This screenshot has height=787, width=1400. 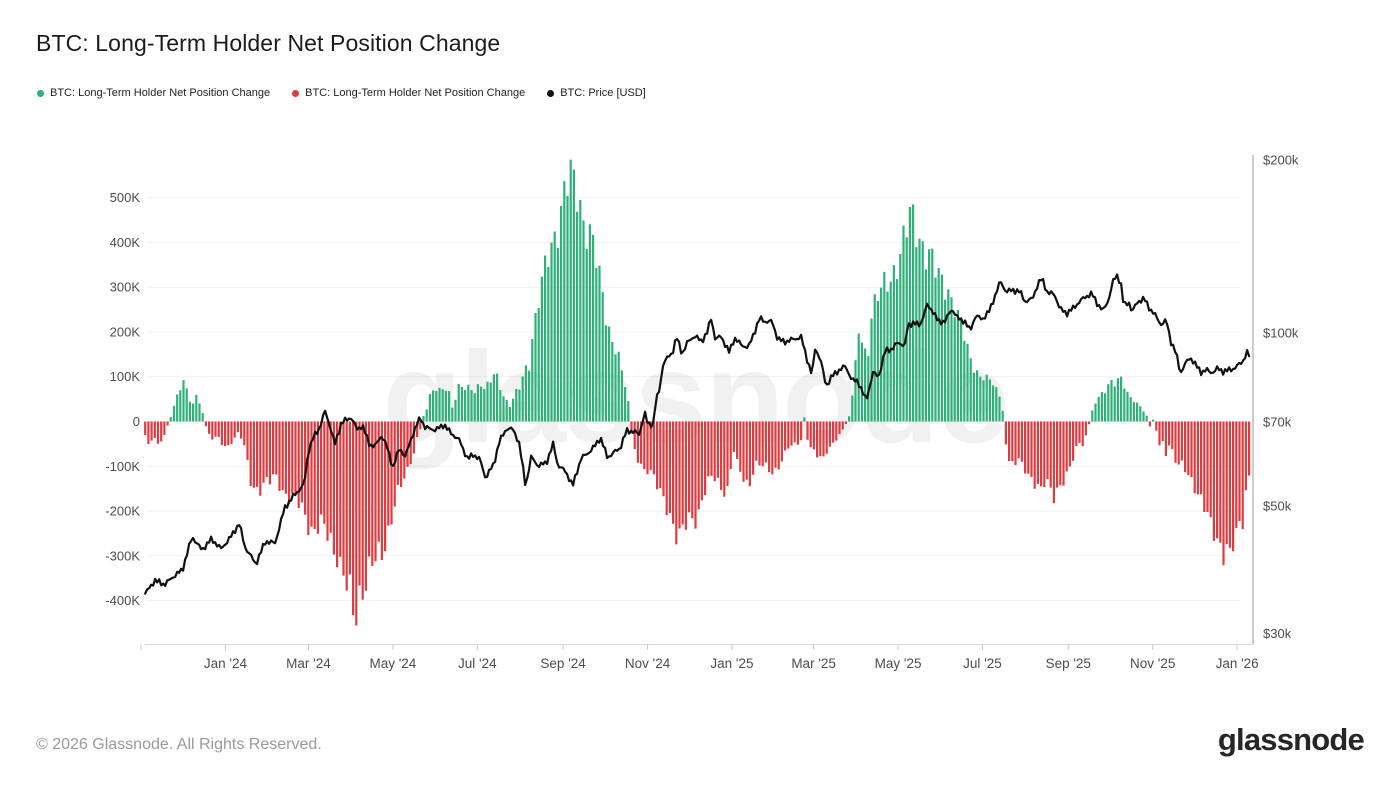 What do you see at coordinates (125, 242) in the screenshot?
I see `left-axis-tick-label: 400K` at bounding box center [125, 242].